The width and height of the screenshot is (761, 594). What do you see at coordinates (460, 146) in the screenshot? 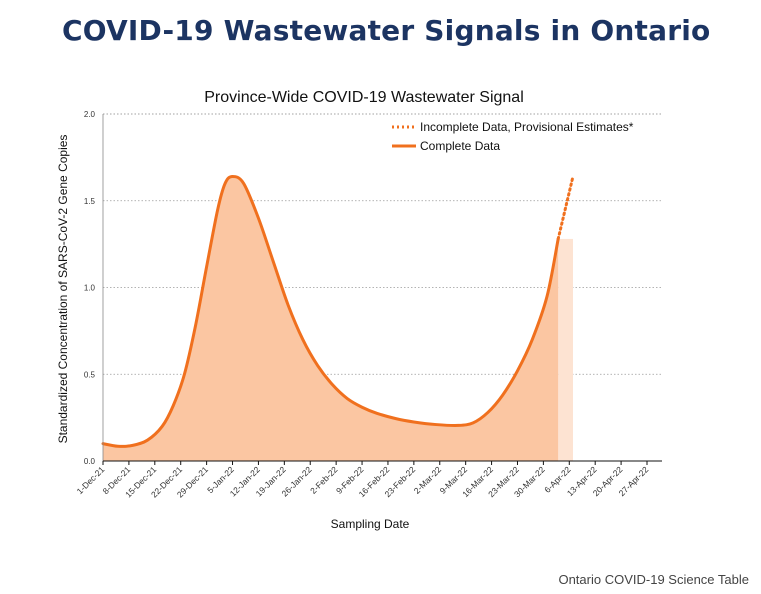
I see `legend-label-complete: Complete Data` at bounding box center [460, 146].